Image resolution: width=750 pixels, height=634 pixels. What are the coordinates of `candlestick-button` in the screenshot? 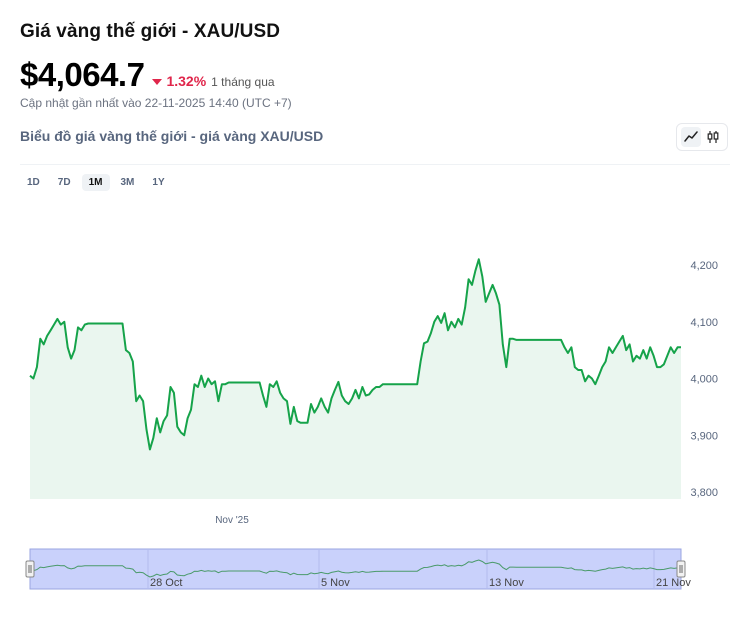 It's located at (713, 137).